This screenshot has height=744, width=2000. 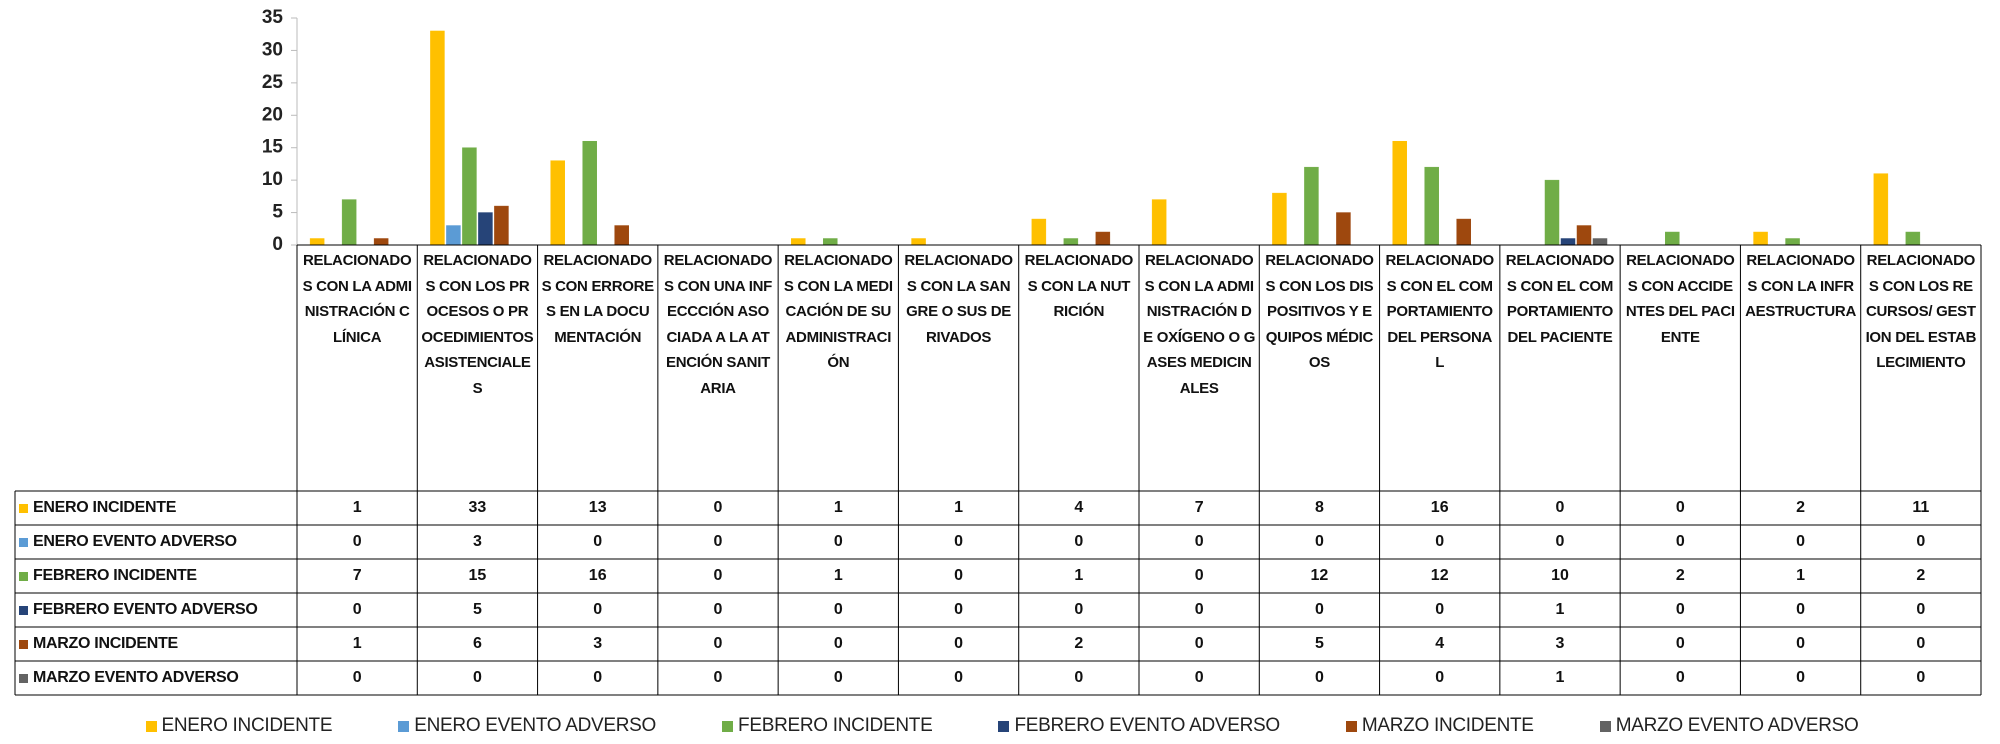 What do you see at coordinates (1319, 643) in the screenshot?
I see `table-cell: 5` at bounding box center [1319, 643].